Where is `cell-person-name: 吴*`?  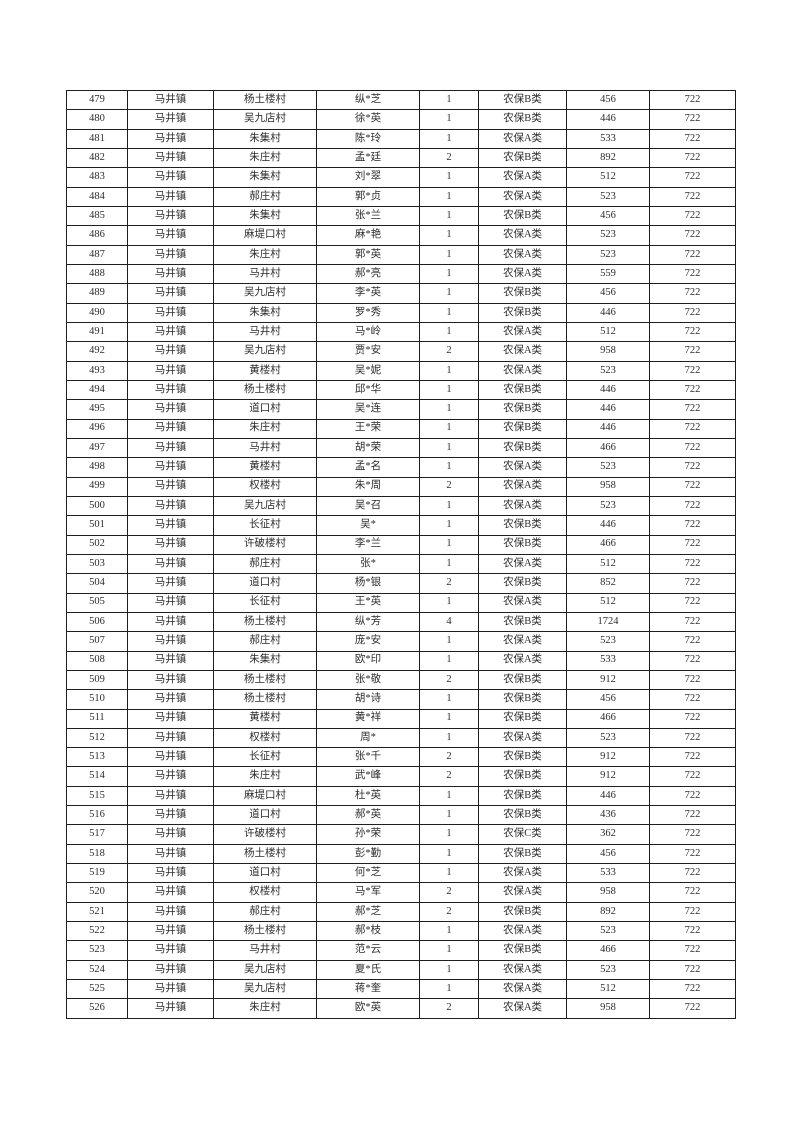
cell-person-name: 吴* is located at coordinates (368, 525).